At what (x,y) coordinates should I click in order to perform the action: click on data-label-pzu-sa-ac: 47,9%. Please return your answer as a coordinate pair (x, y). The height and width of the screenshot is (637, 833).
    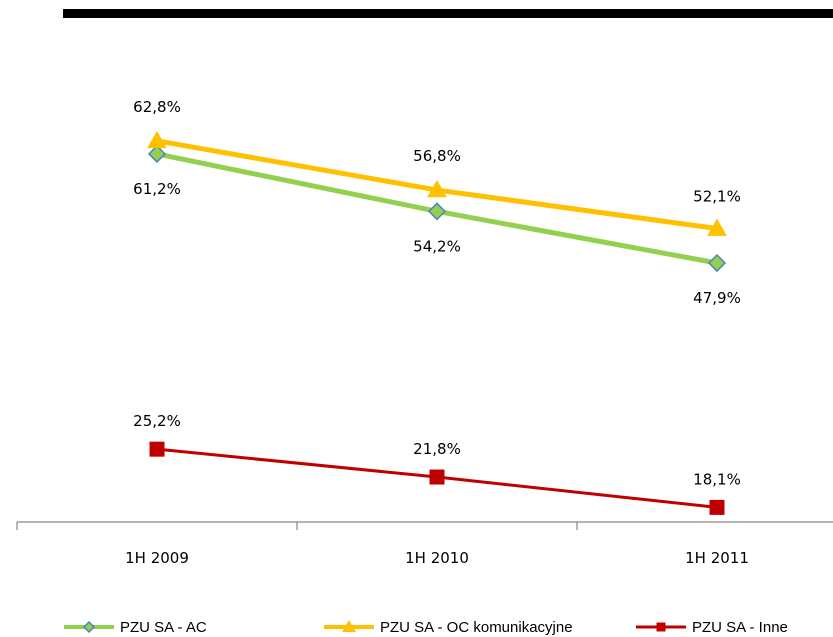
    Looking at the image, I should click on (717, 298).